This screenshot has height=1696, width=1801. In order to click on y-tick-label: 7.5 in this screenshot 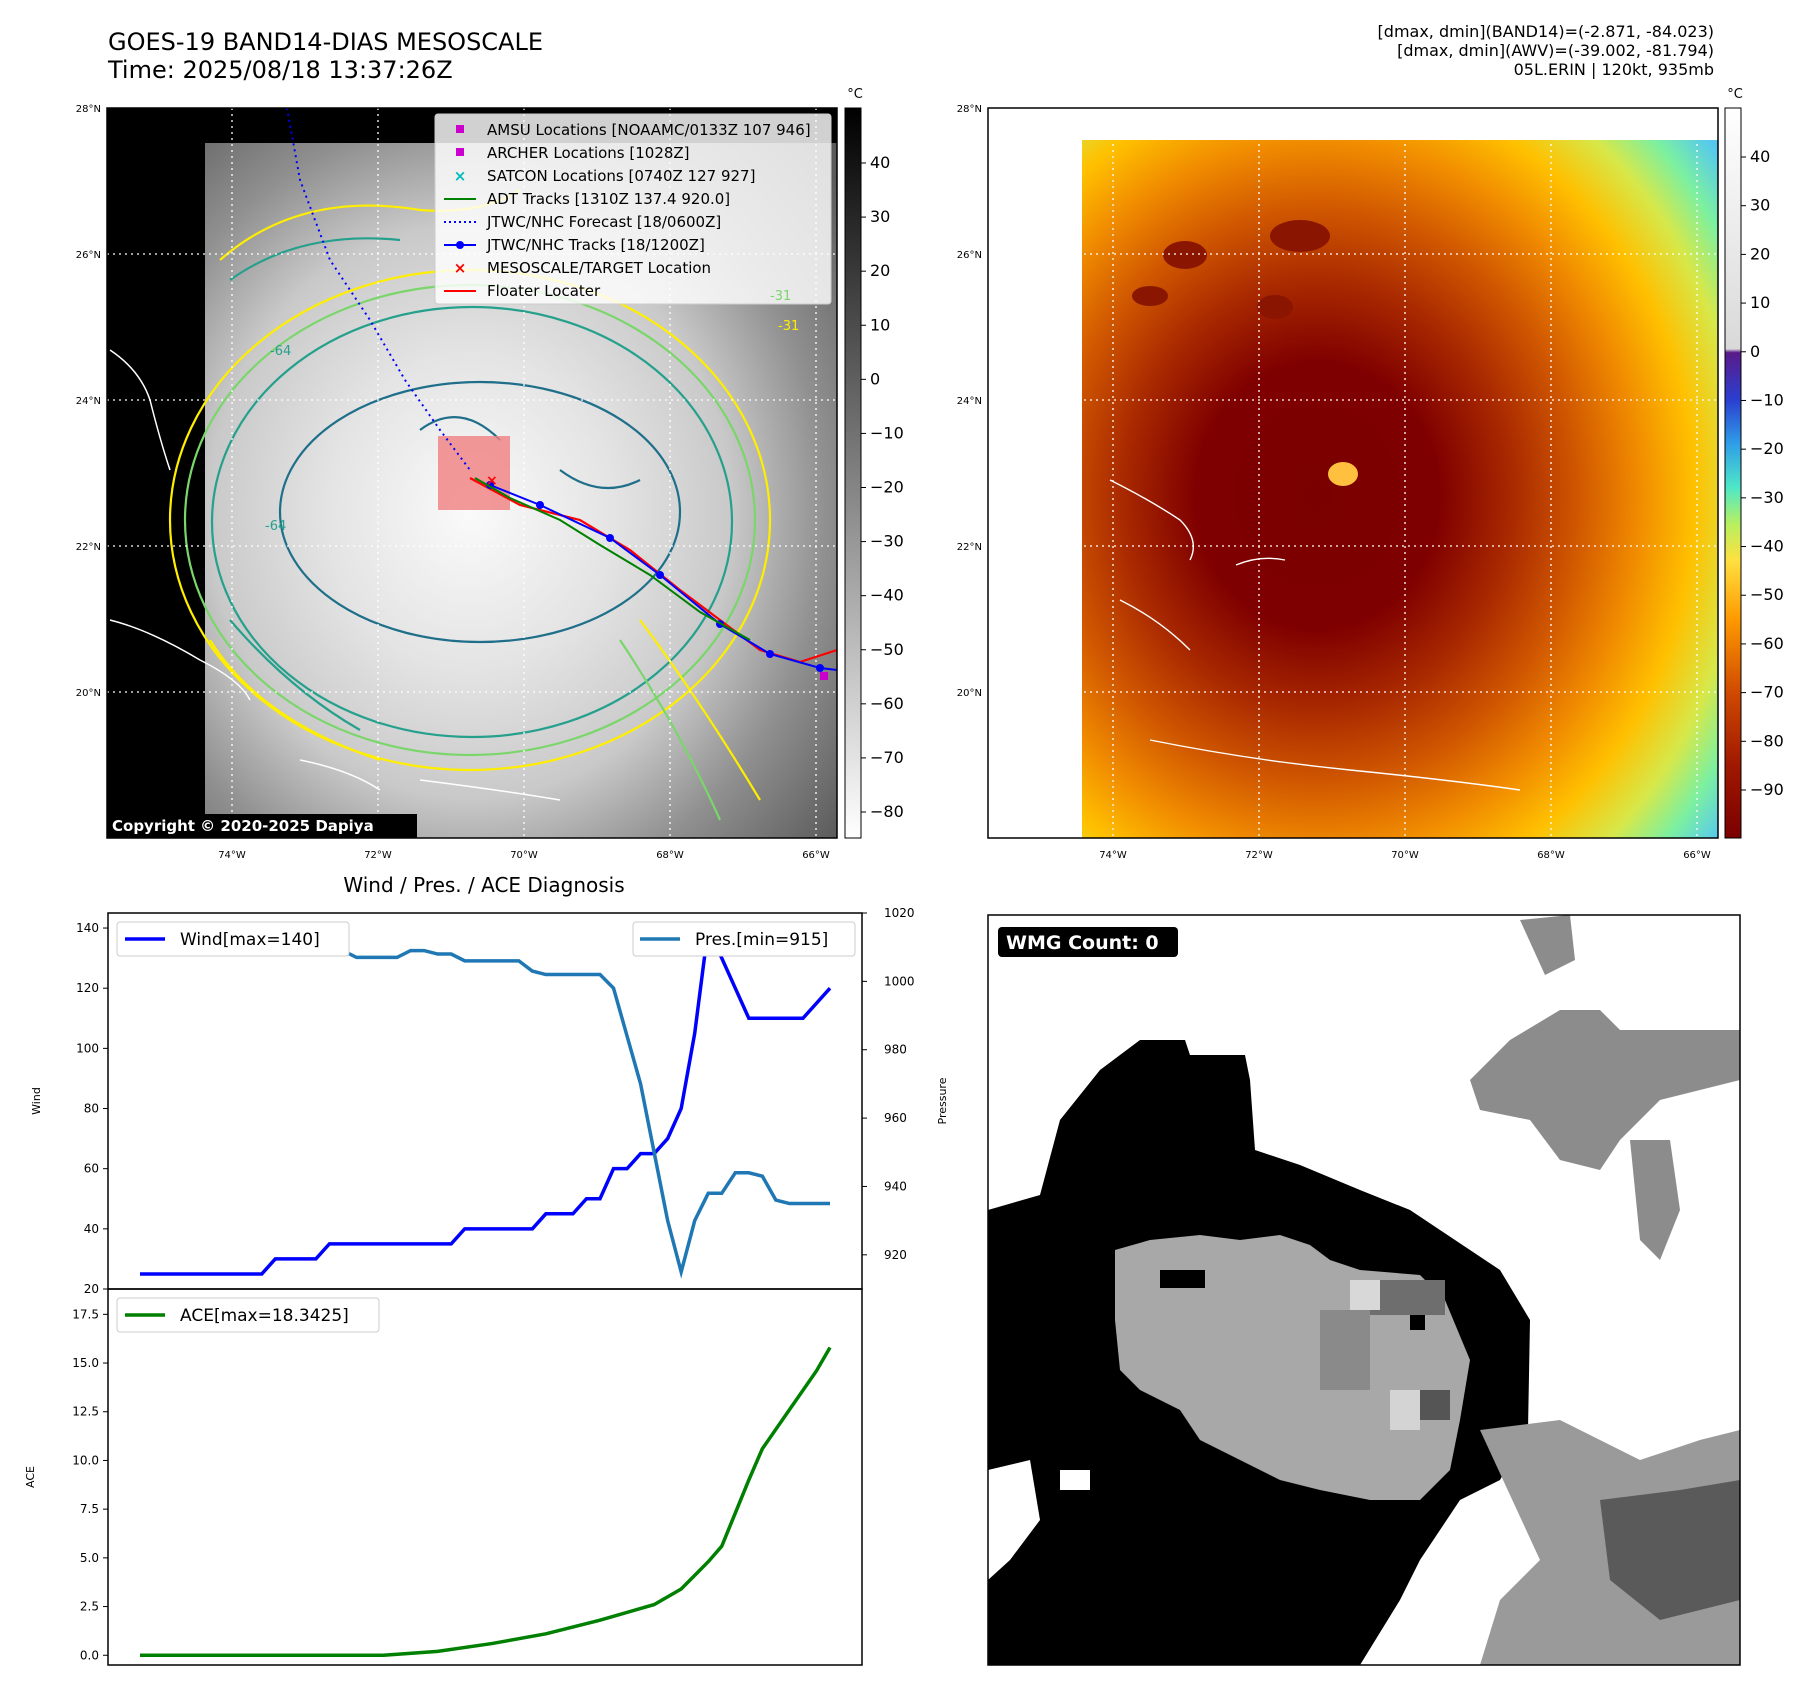, I will do `click(89, 1509)`.